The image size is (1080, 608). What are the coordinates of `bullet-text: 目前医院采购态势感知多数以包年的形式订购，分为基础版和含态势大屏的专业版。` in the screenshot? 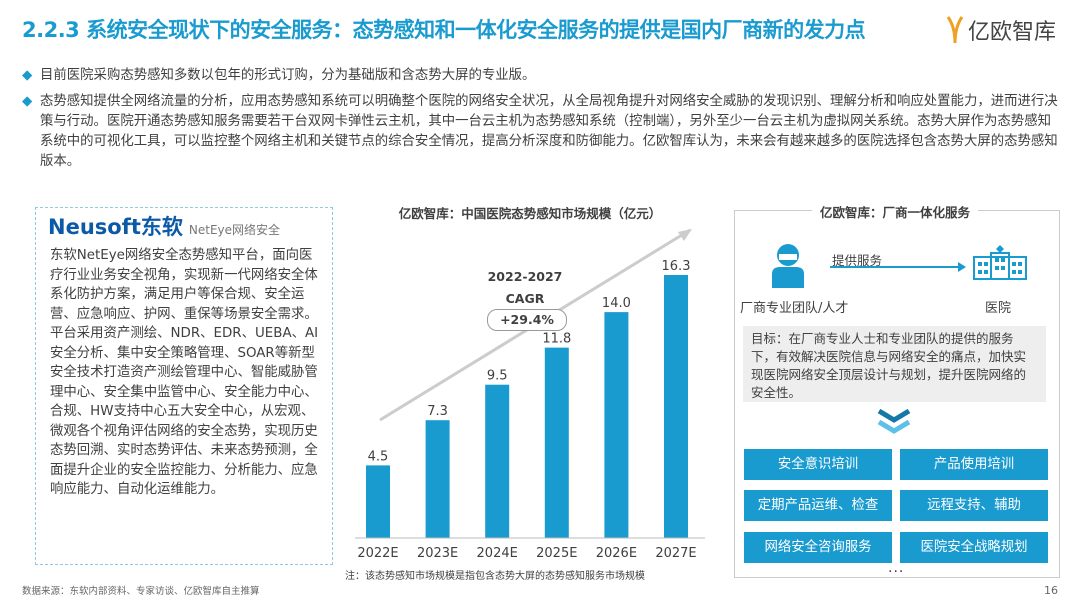 It's located at (288, 75).